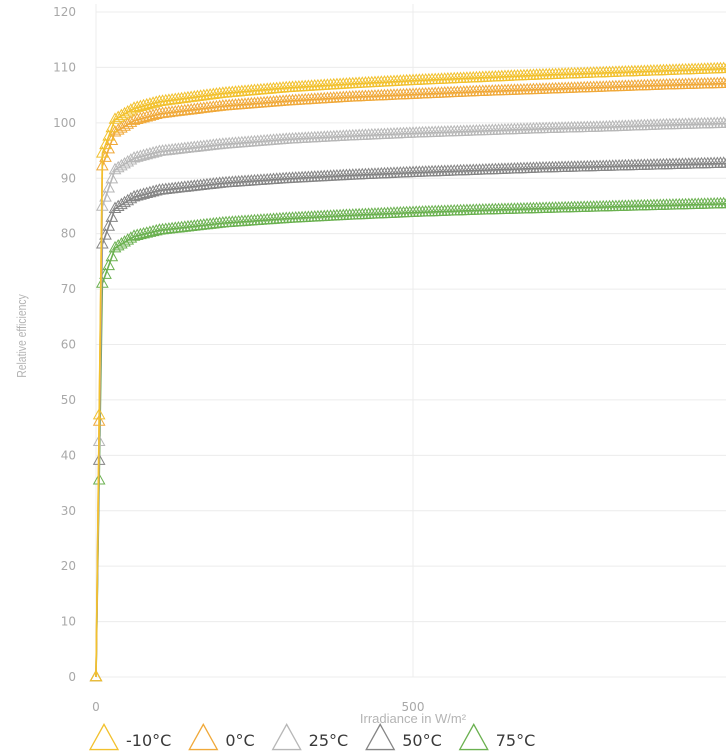 The height and width of the screenshot is (756, 726). I want to click on legend-label: -10°C, so click(148, 740).